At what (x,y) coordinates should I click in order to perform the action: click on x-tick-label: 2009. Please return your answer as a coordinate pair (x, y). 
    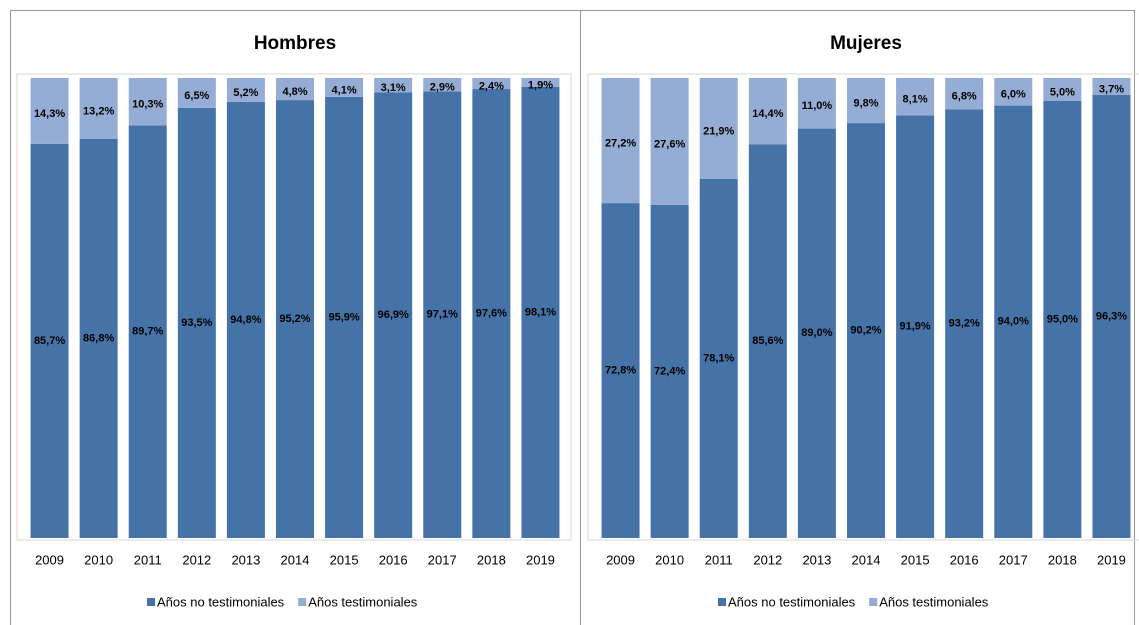
    Looking at the image, I should click on (620, 559).